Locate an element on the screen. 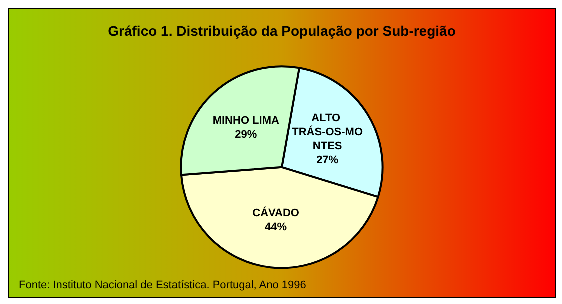 The width and height of the screenshot is (562, 304). data-label: 27% is located at coordinates (327, 160).